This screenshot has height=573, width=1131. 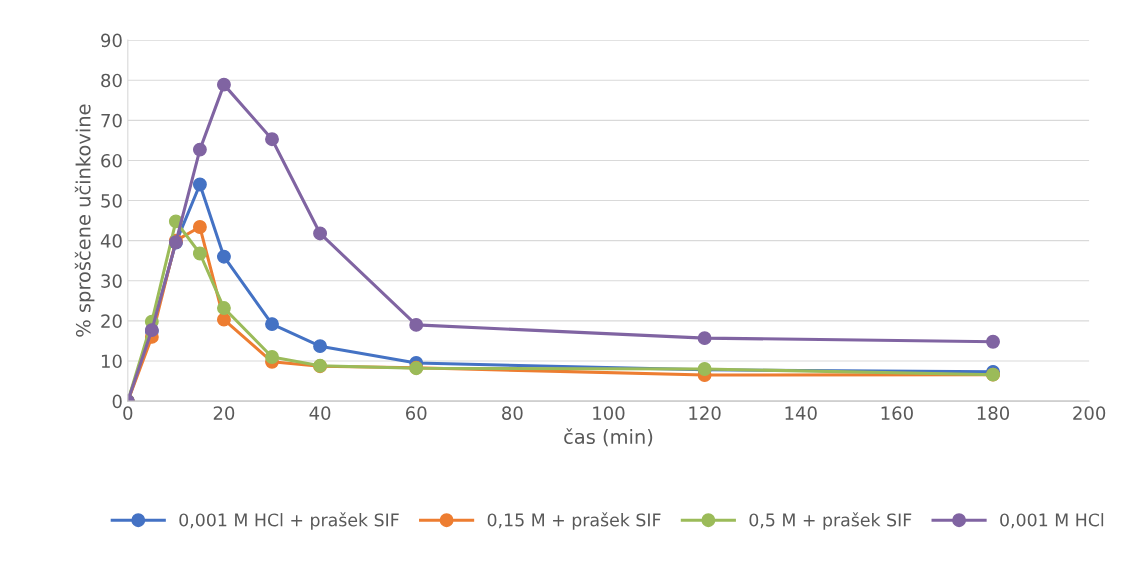 I want to click on x-tick-label: 80, so click(x=512, y=413).